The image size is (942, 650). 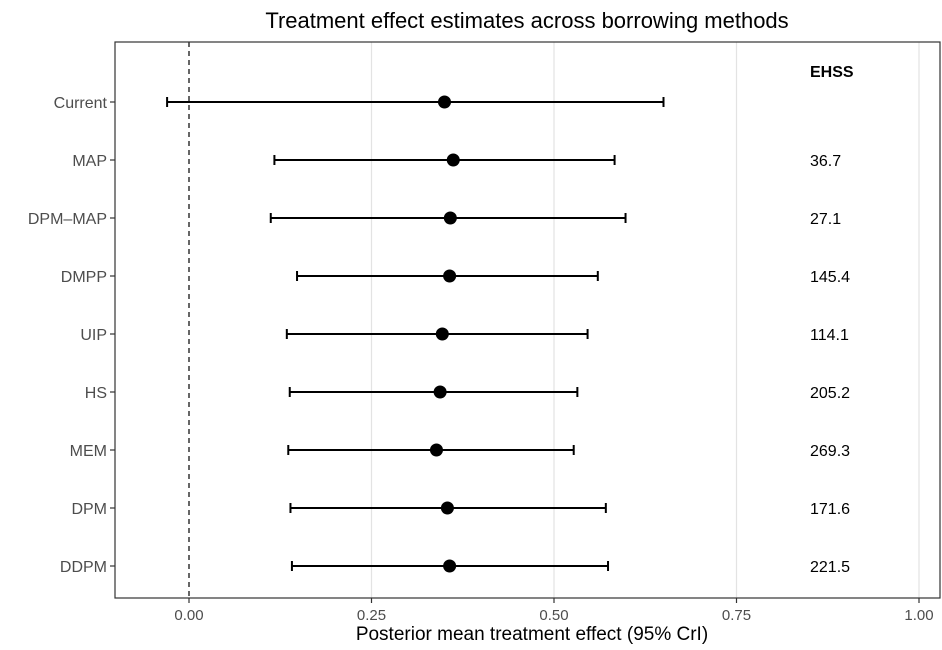 What do you see at coordinates (89, 161) in the screenshot?
I see `y-tick-label: MAP` at bounding box center [89, 161].